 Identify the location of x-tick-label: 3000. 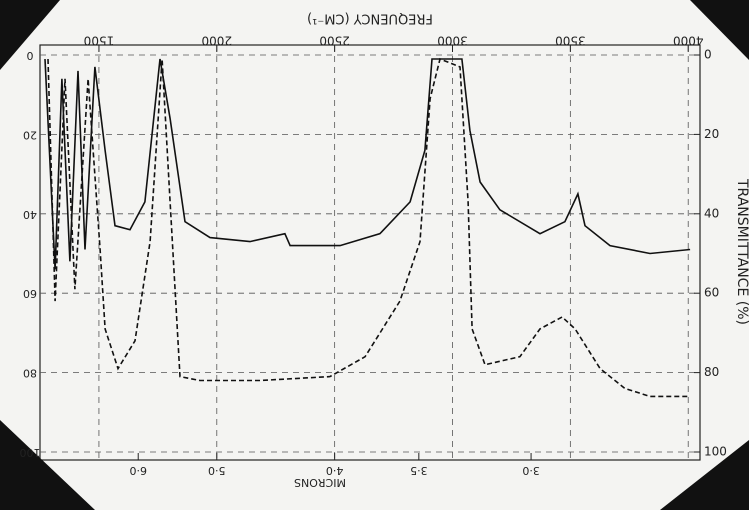
(452, 41).